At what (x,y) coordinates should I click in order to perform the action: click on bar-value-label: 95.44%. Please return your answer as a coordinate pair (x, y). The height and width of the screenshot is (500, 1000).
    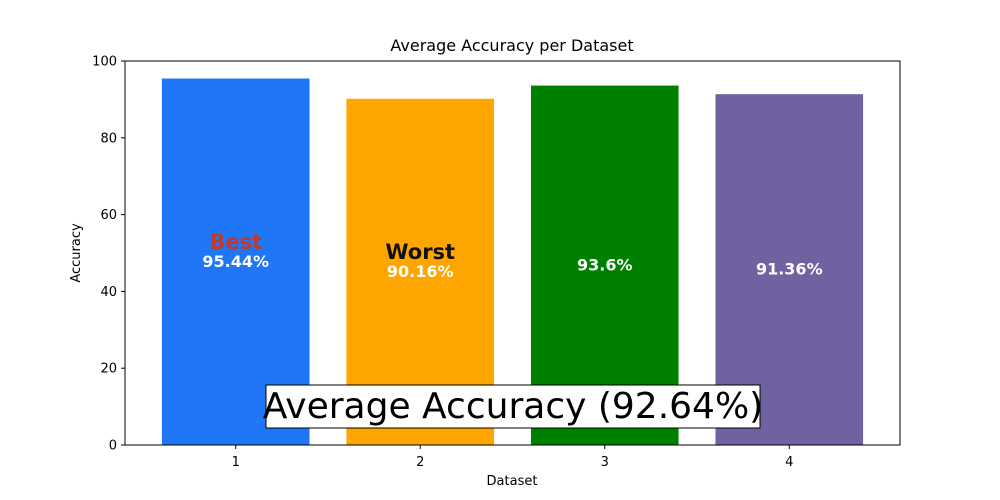
    Looking at the image, I should click on (235, 261).